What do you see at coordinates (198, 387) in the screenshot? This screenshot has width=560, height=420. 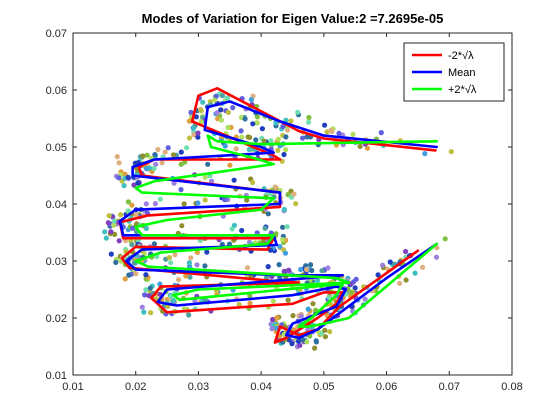 I see `x-tick-label: 0.03` at bounding box center [198, 387].